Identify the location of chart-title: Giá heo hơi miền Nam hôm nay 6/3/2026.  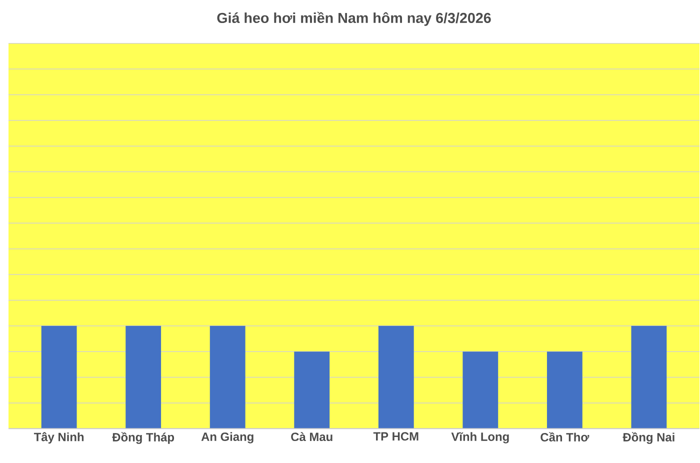
(354, 19).